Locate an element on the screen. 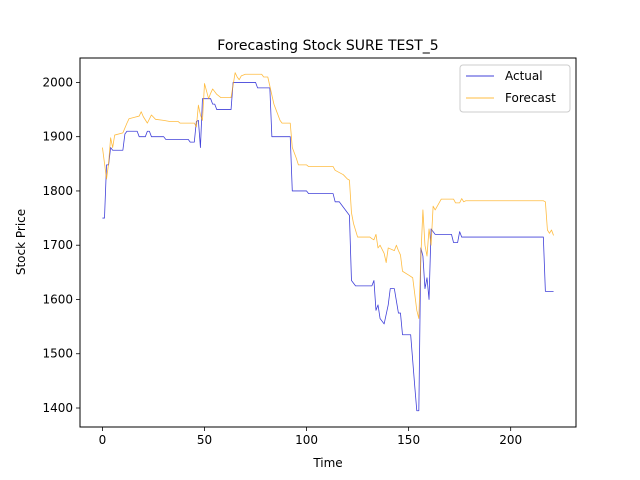 The image size is (640, 480). x-axis: 0 50 100 150 200 is located at coordinates (310, 437).